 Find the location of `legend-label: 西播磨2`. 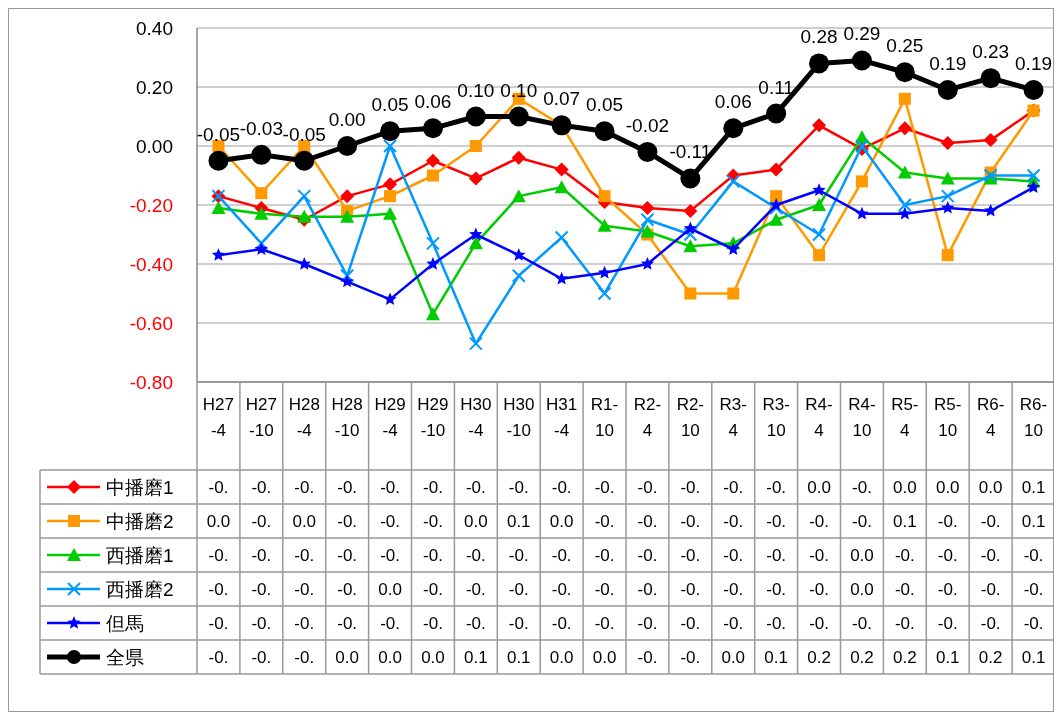

legend-label: 西播磨2 is located at coordinates (140, 589).